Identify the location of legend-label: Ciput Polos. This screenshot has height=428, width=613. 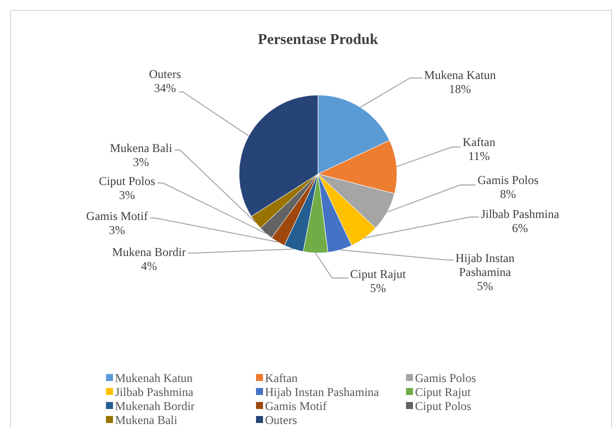
(443, 406).